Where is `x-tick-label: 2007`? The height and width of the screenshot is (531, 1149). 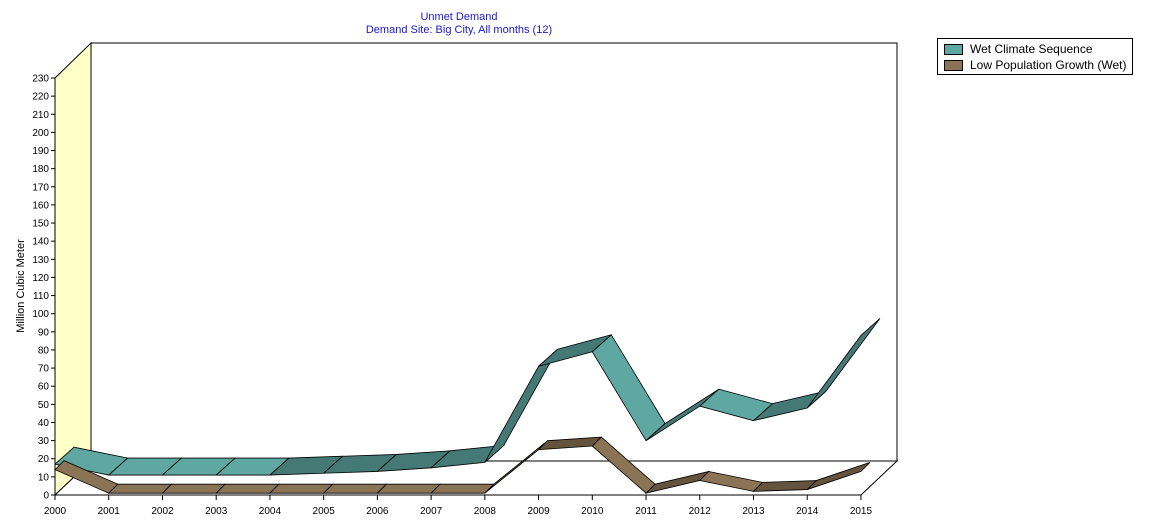
x-tick-label: 2007 is located at coordinates (431, 511).